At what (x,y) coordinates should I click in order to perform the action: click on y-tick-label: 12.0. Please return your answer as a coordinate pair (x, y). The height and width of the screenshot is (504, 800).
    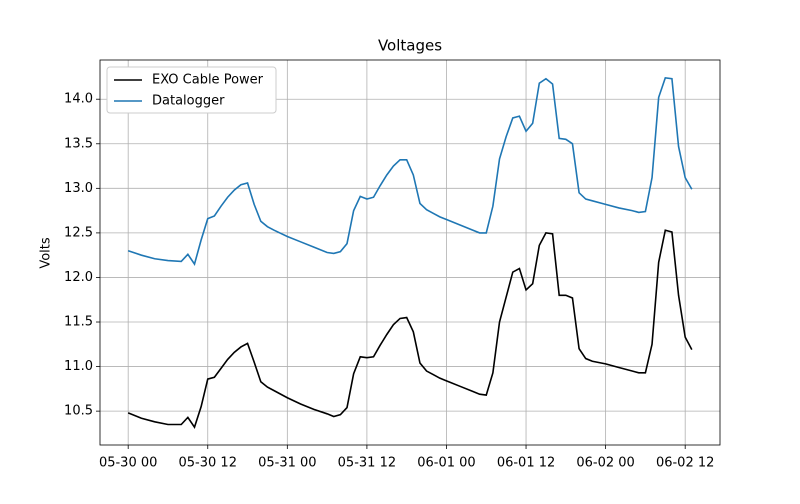
    Looking at the image, I should click on (78, 277).